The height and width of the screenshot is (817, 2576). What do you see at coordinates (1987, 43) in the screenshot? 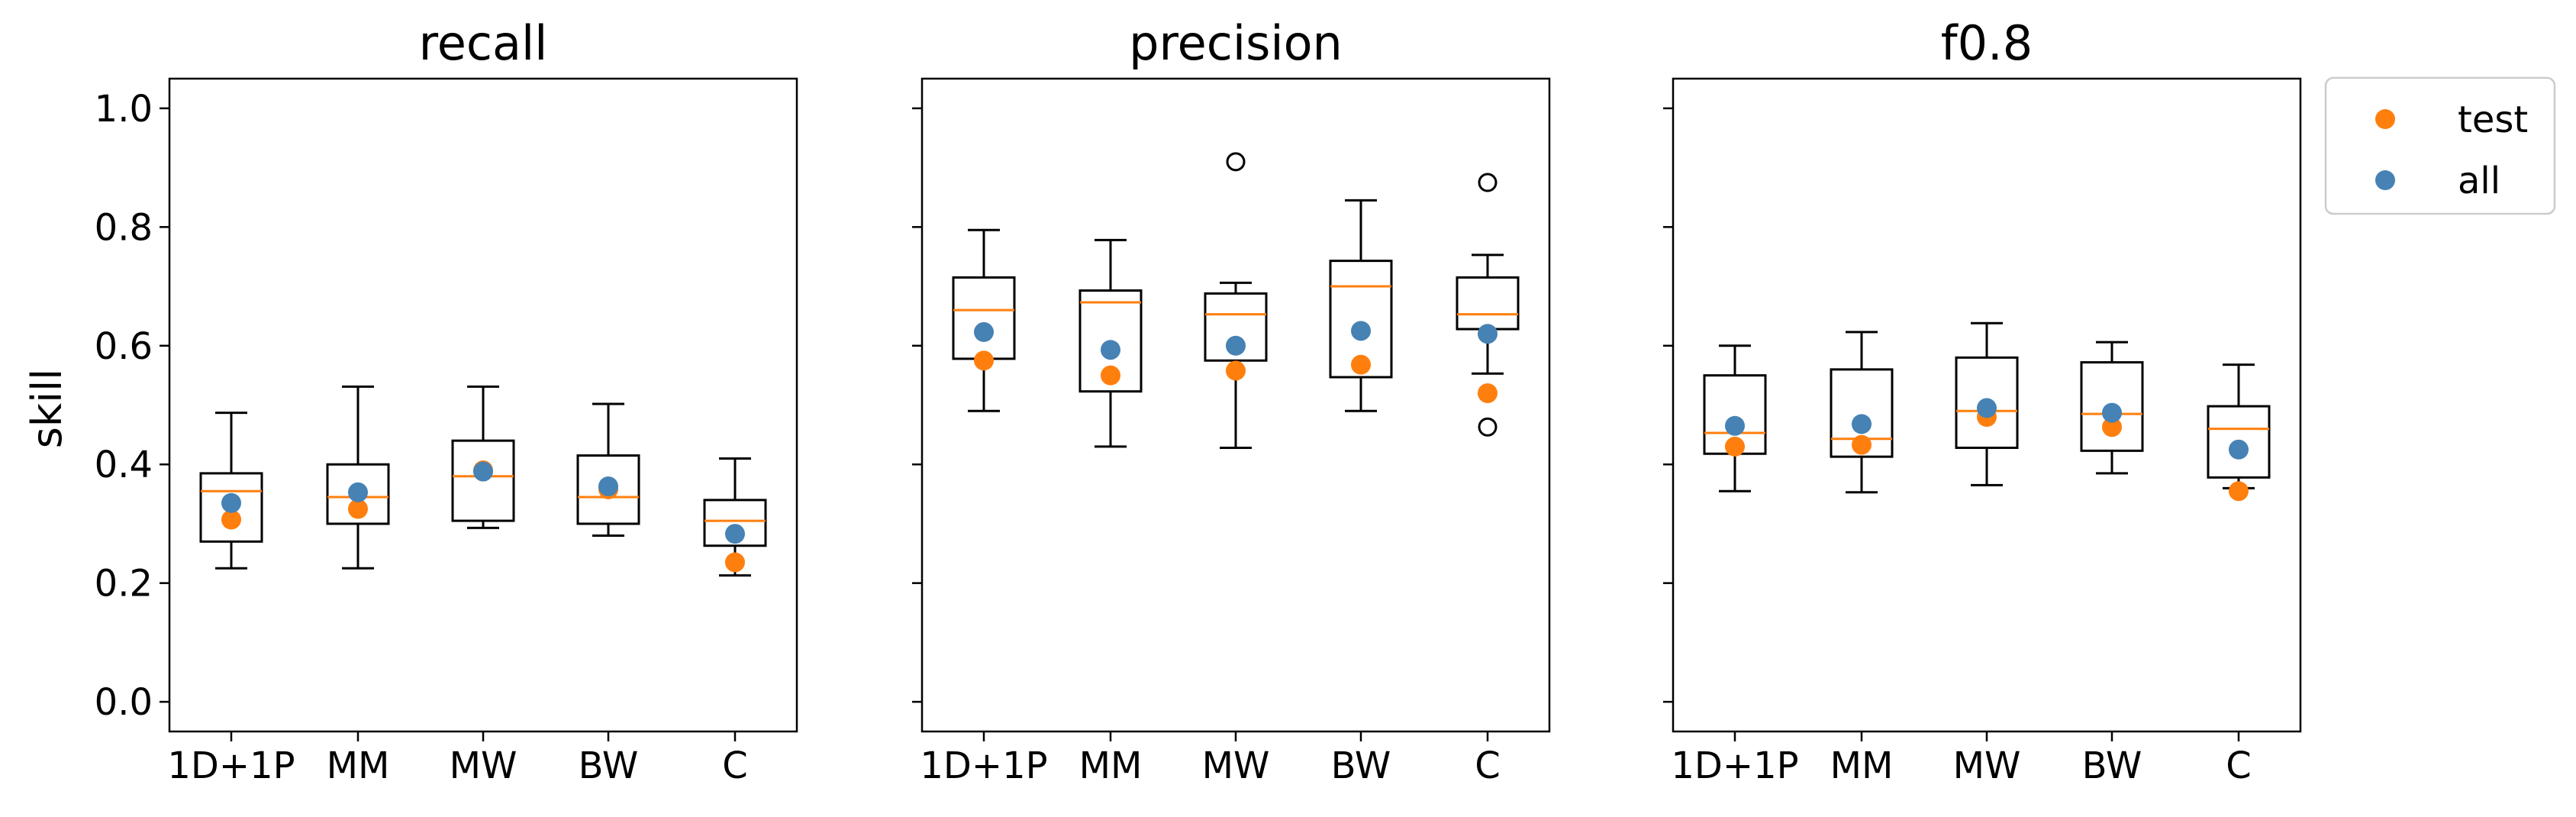
I see `panel-title: f0.8` at bounding box center [1987, 43].